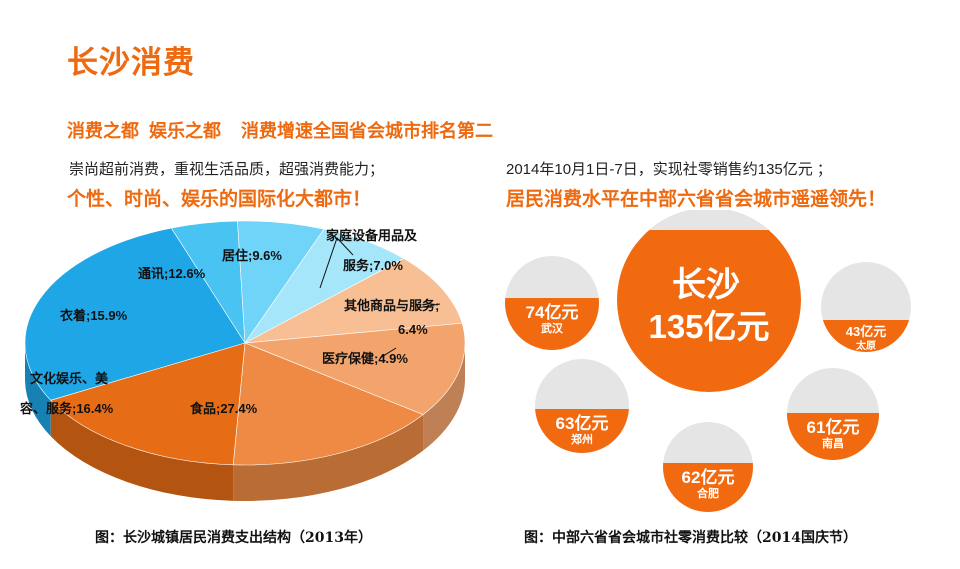 This screenshot has width=960, height=569. What do you see at coordinates (372, 250) in the screenshot?
I see `pie-slice-label: 家庭设备用品及服务;7.0%` at bounding box center [372, 250].